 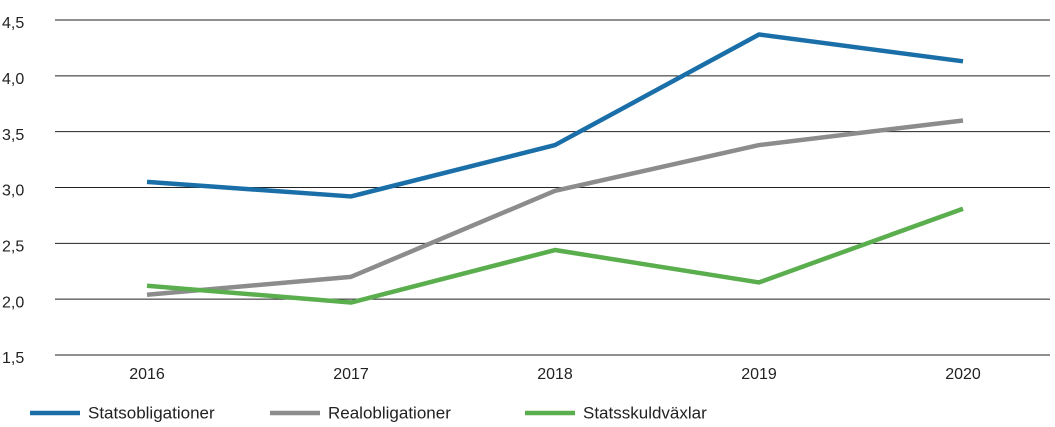 What do you see at coordinates (13, 23) in the screenshot?
I see `y-tick-label: 4,5` at bounding box center [13, 23].